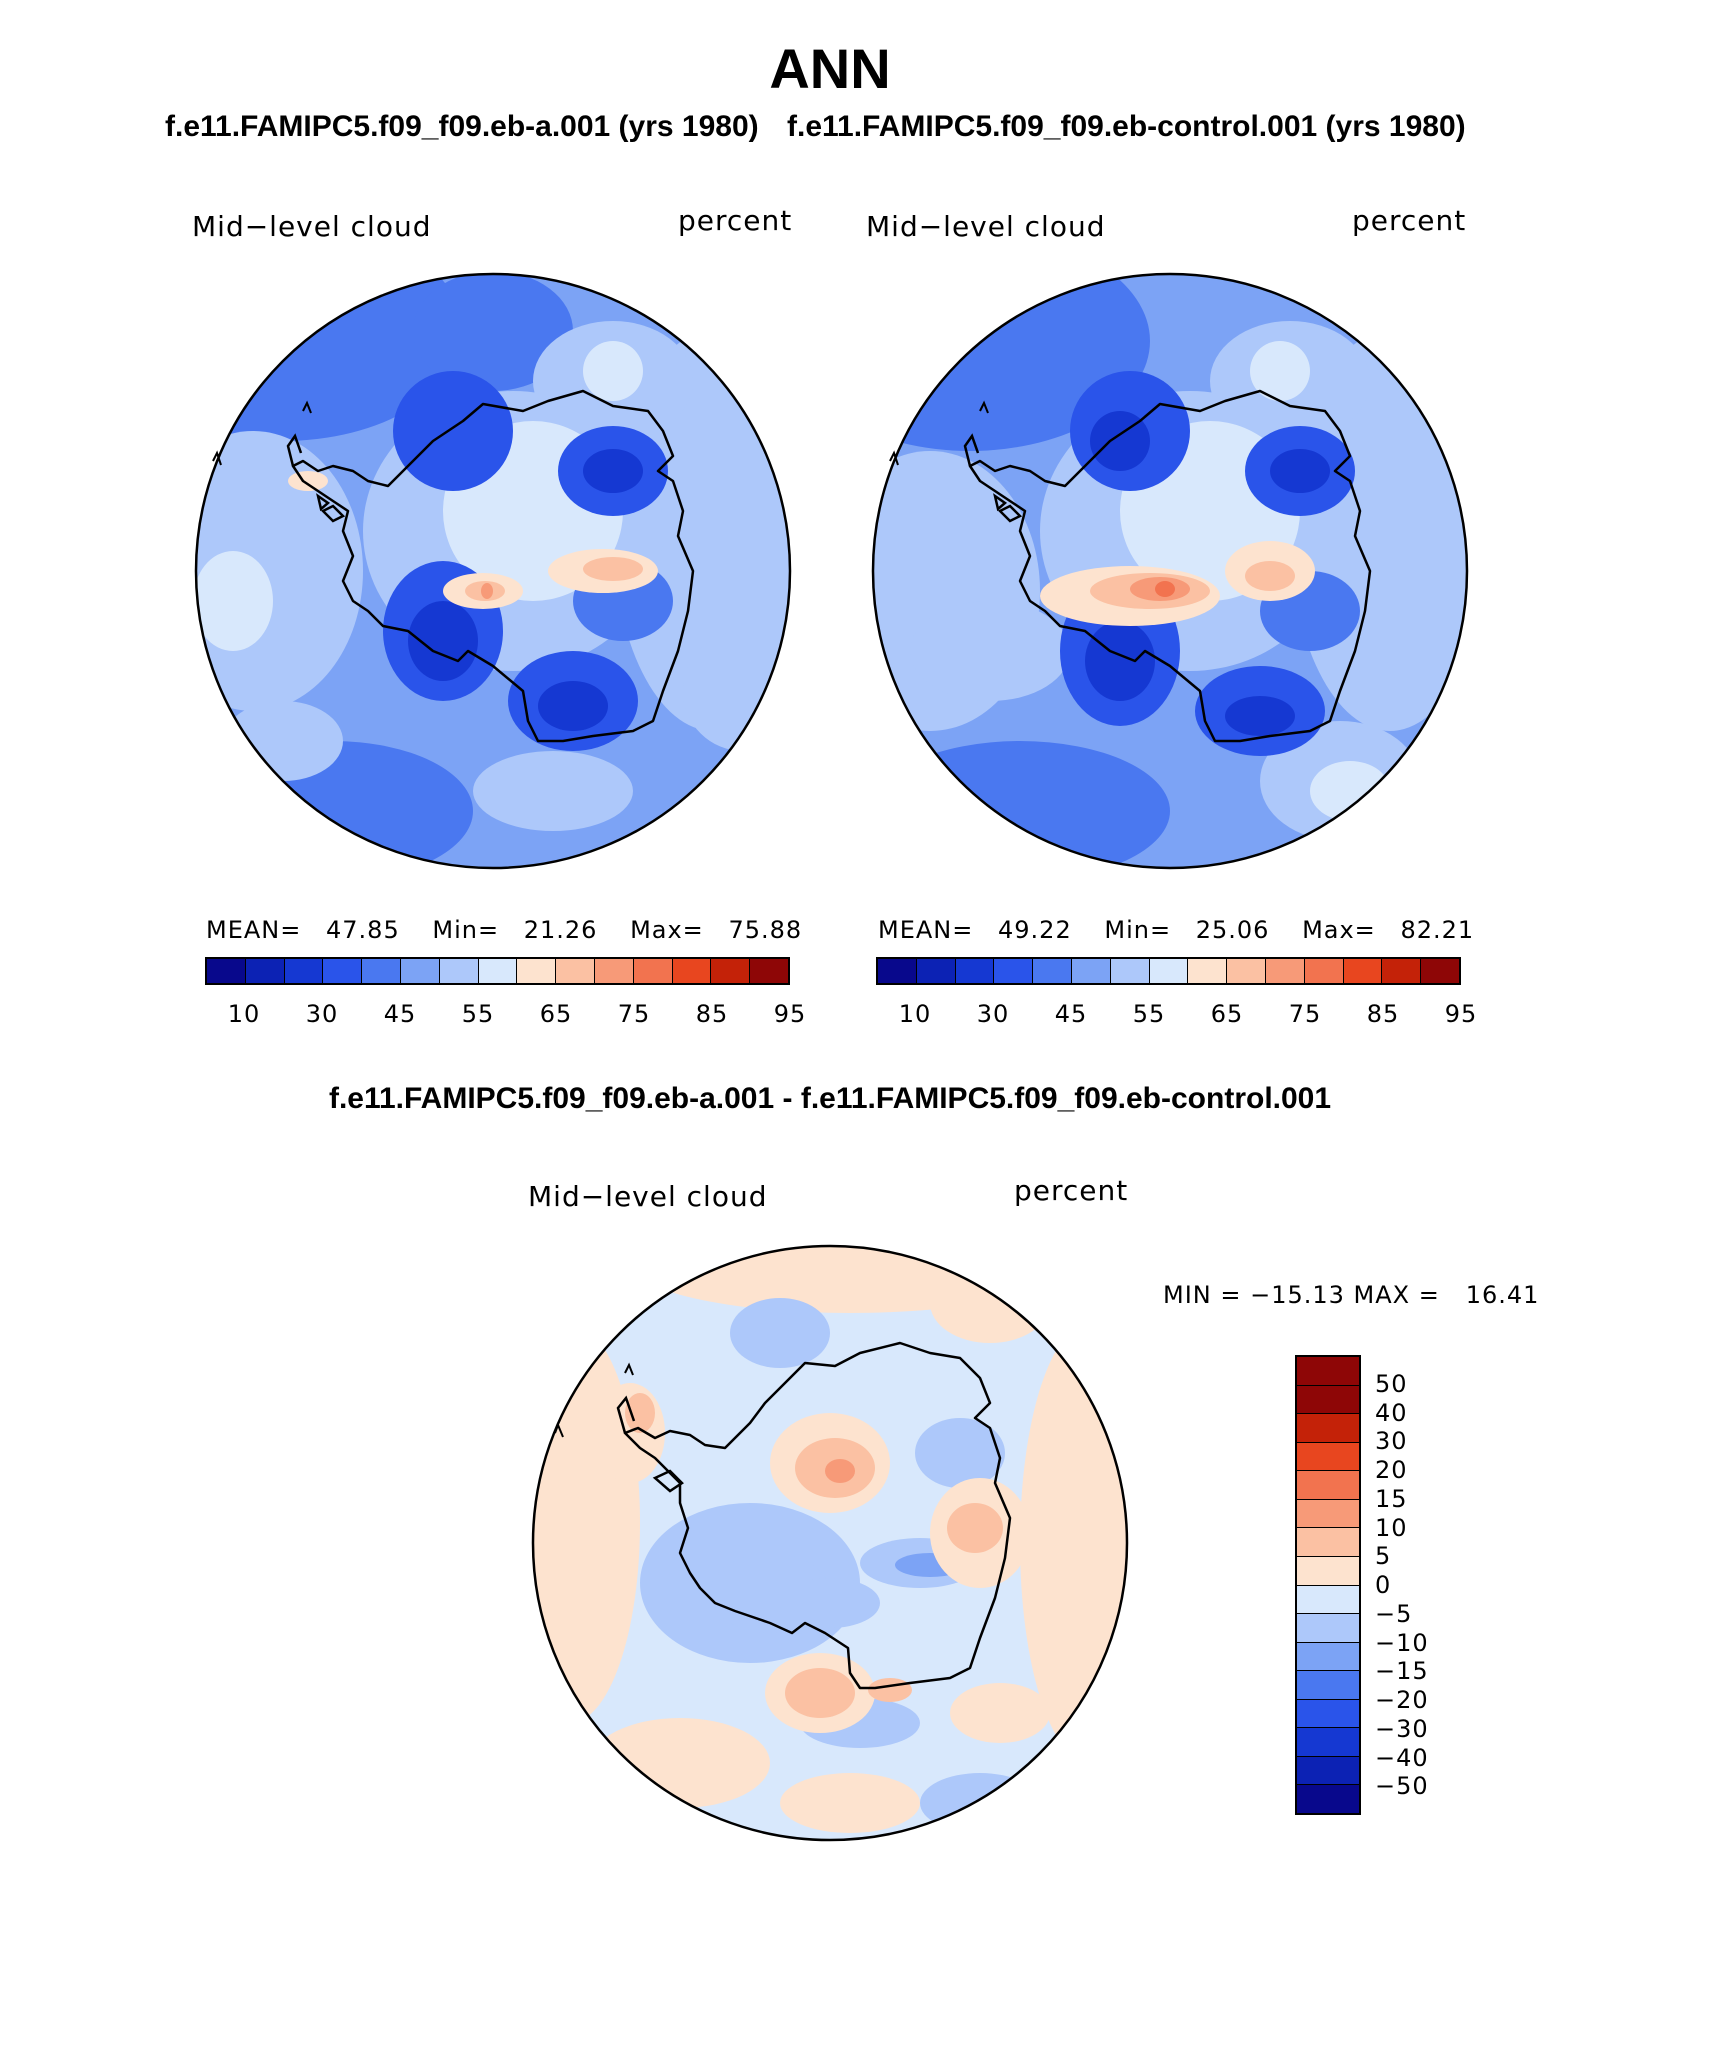 This screenshot has height=2061, width=1710. Describe the element at coordinates (1402, 1757) in the screenshot. I see `colorbar-tick-label: −40` at that location.